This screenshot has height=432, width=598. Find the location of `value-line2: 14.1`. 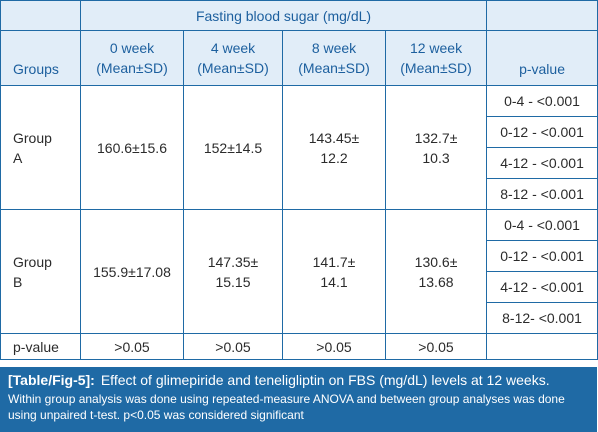

value-line2: 14.1 is located at coordinates (334, 281).